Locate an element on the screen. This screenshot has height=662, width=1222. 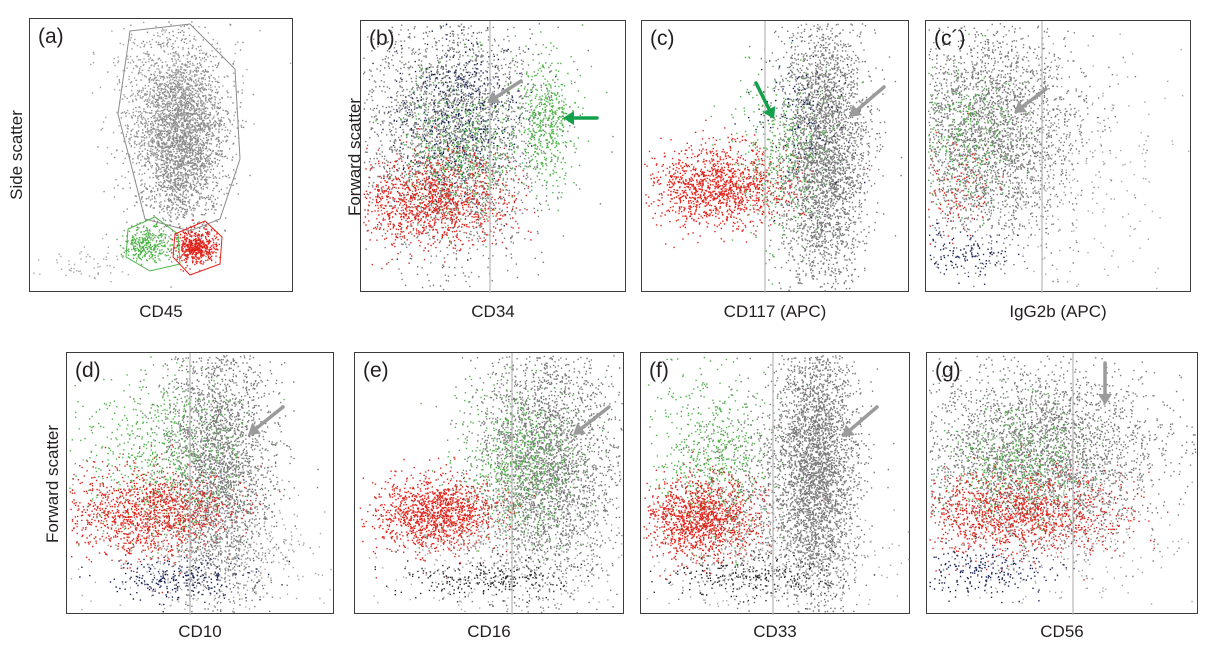
scatter-plot-f is located at coordinates (776, 484).